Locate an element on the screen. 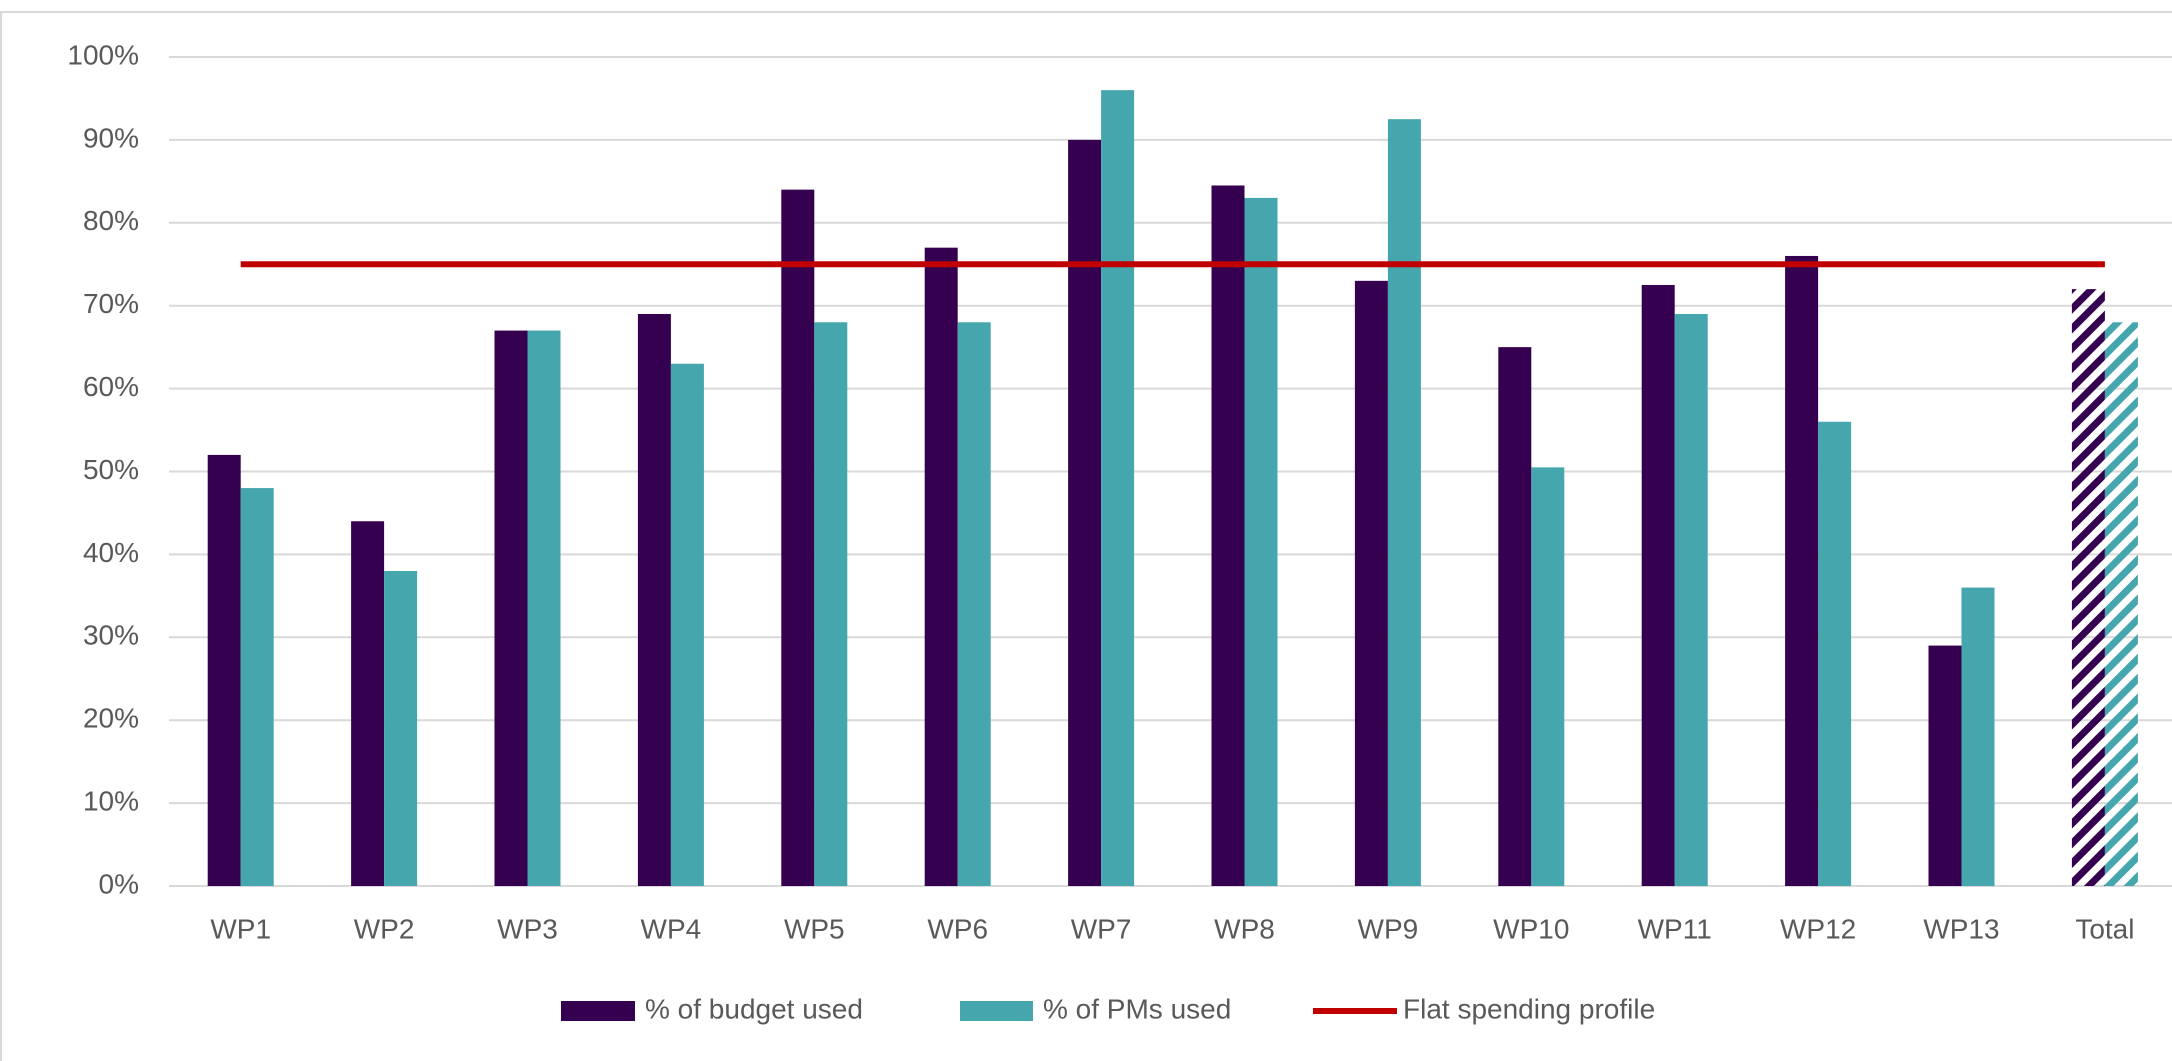  x-tick-label: Total is located at coordinates (2104, 928).